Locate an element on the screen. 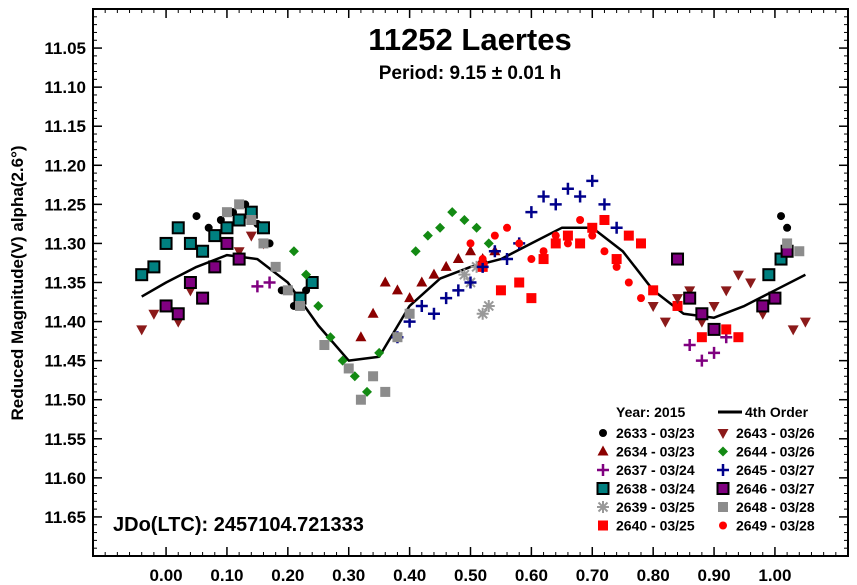 Image resolution: width=857 pixels, height=585 pixels. x-tick-label: 0.40 is located at coordinates (409, 575).